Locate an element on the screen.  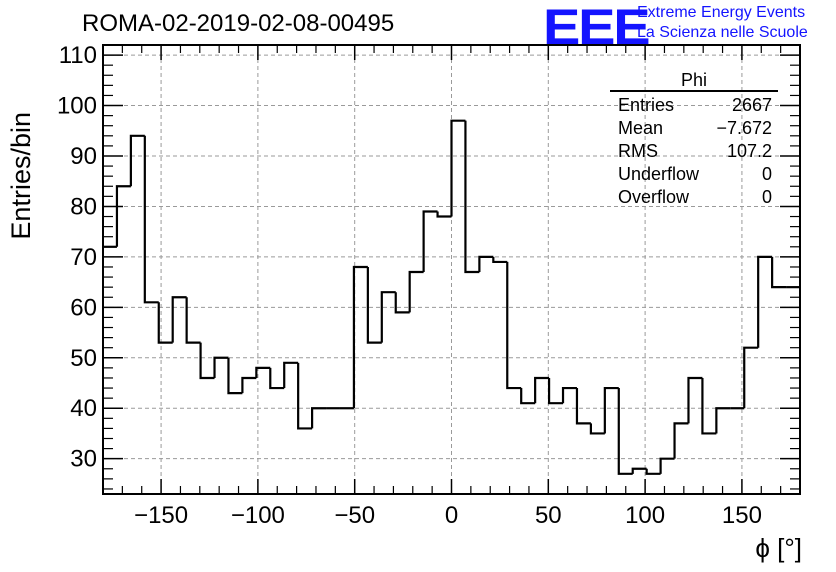
y-tick-label: 80 is located at coordinates (83, 206).